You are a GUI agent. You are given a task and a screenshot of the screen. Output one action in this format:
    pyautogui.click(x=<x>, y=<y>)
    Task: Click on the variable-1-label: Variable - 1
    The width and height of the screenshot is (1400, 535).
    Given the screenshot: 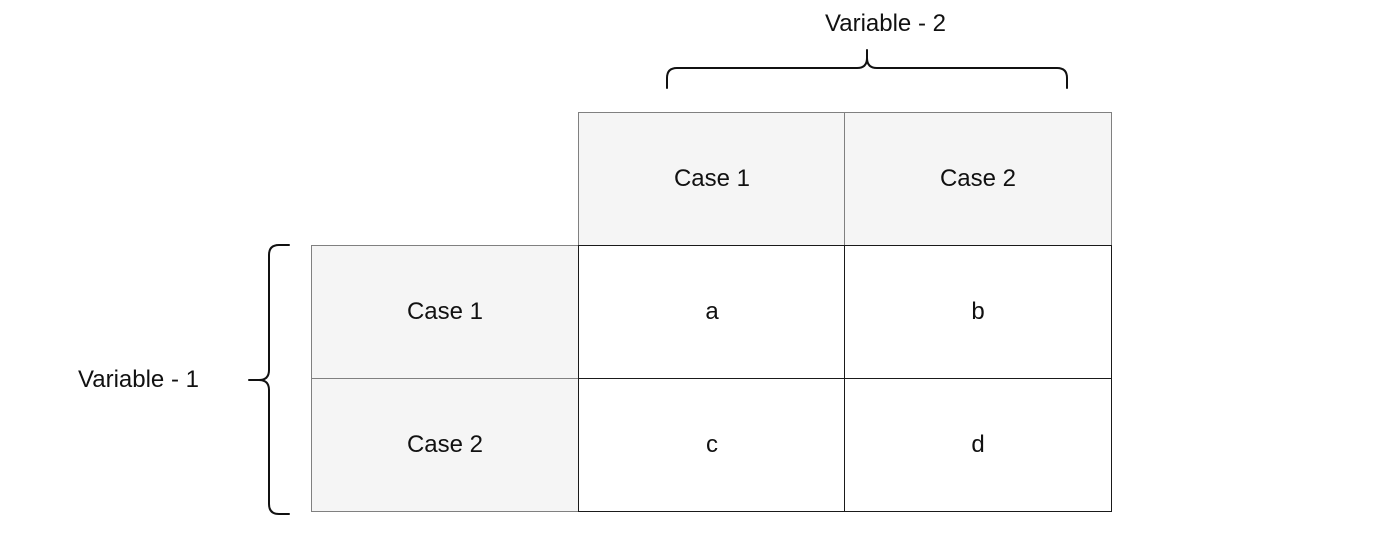 What is the action you would take?
    pyautogui.click(x=138, y=379)
    